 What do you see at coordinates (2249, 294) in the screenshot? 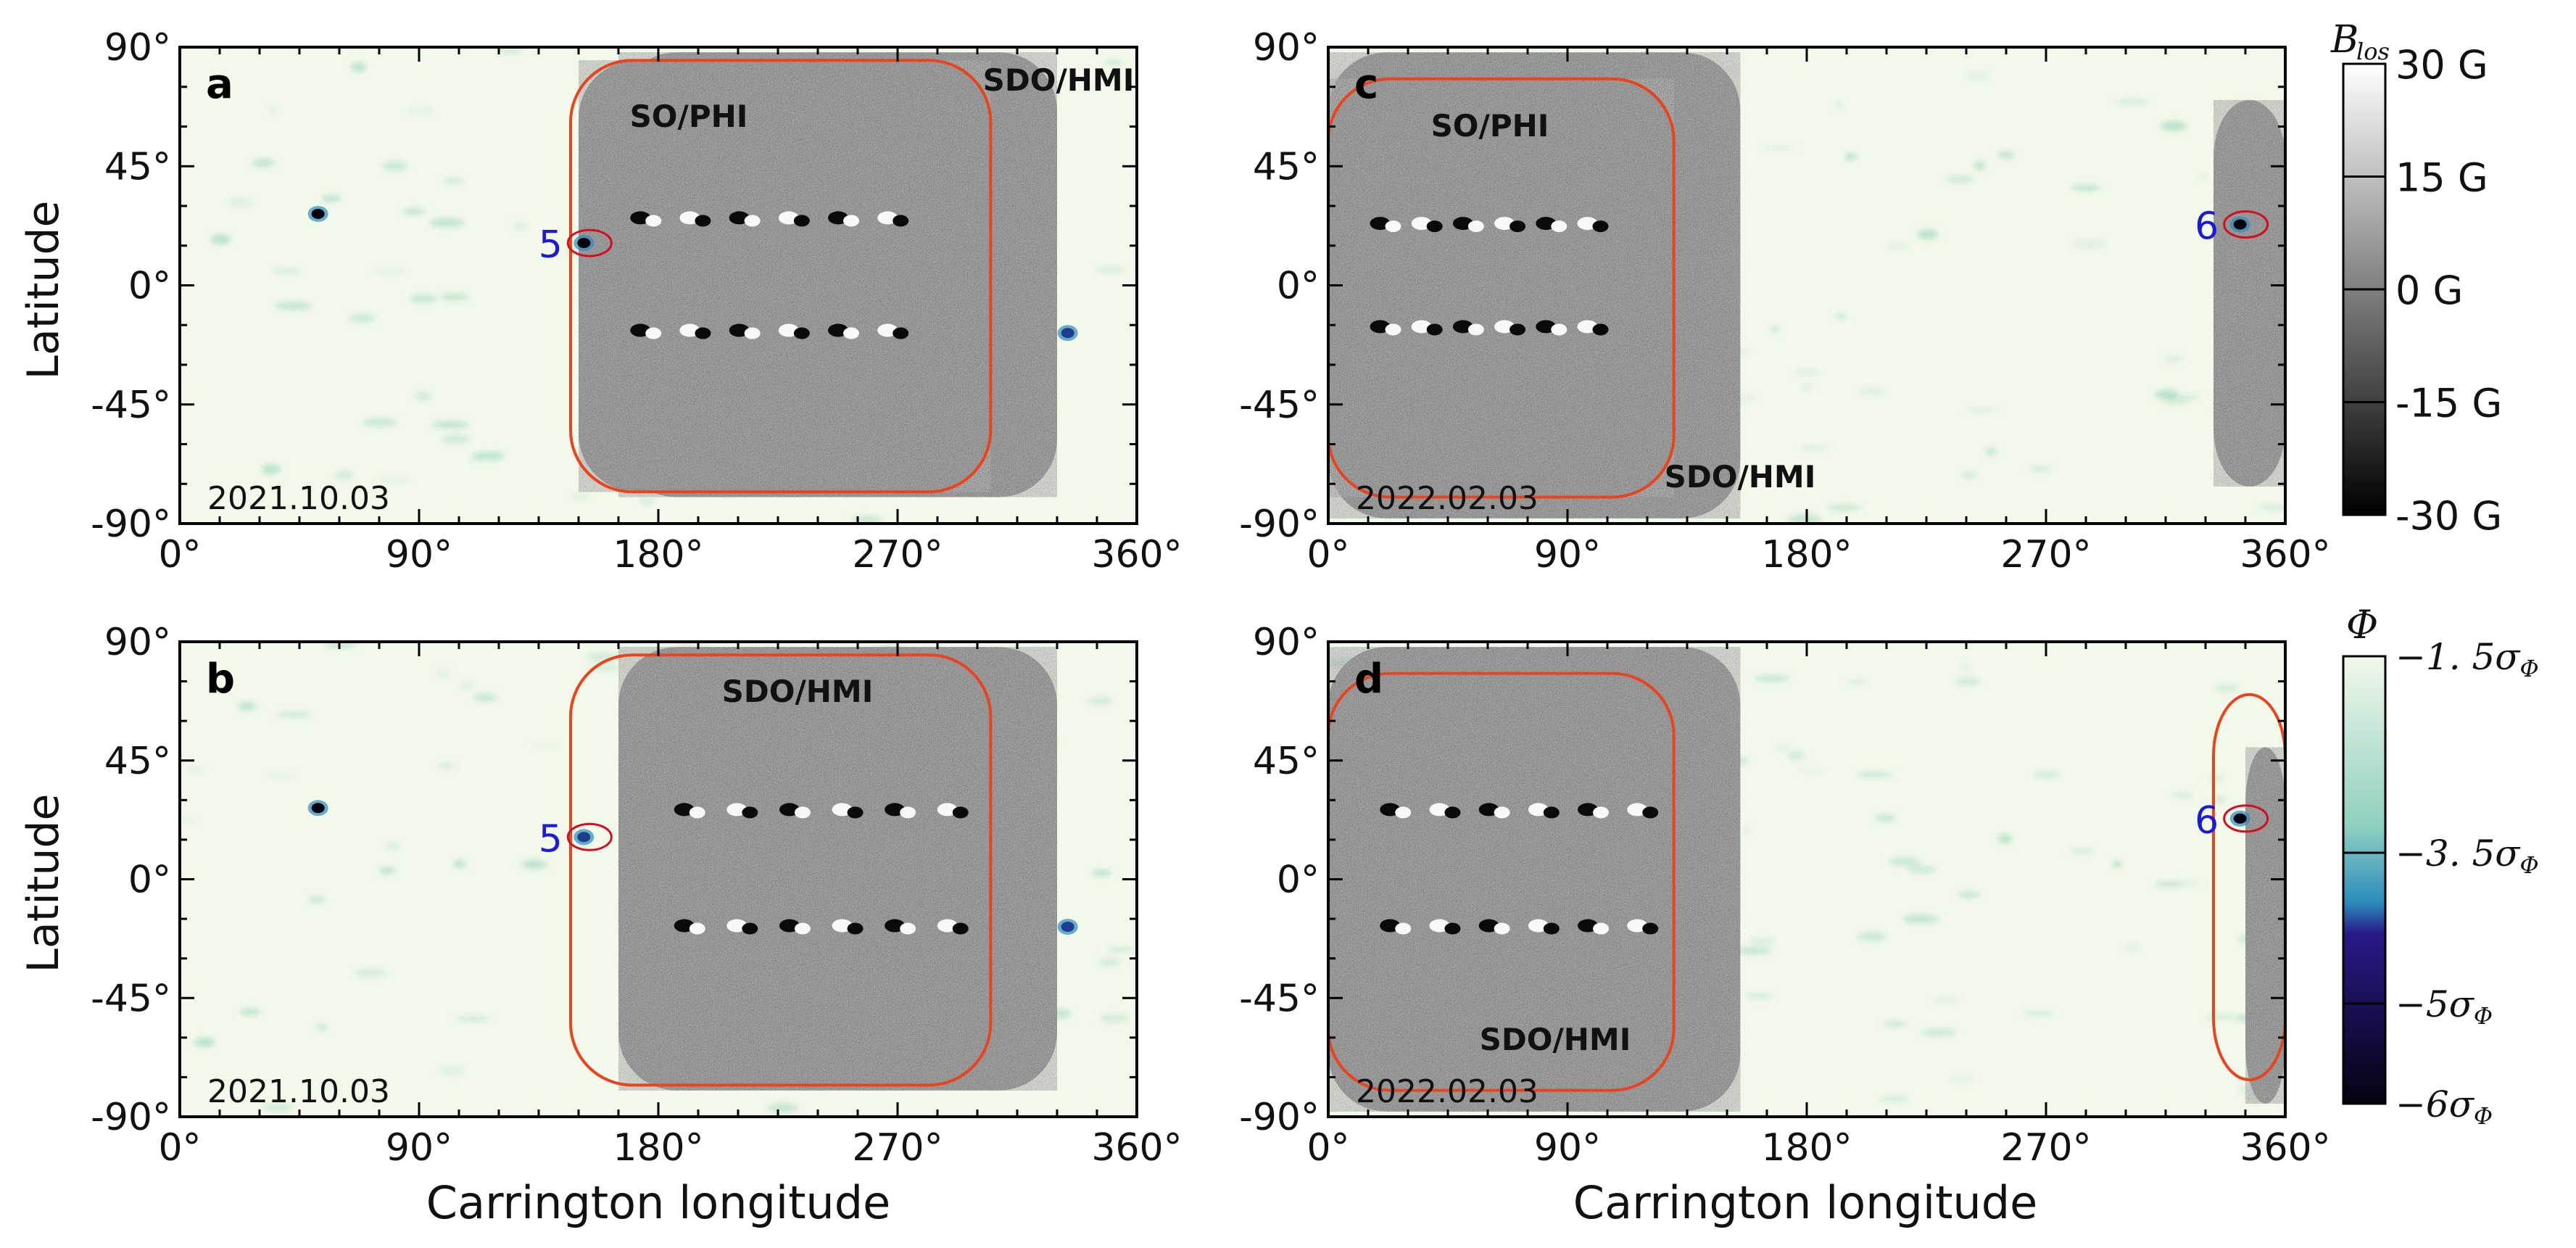
I see `right-magnetogram-disk` at bounding box center [2249, 294].